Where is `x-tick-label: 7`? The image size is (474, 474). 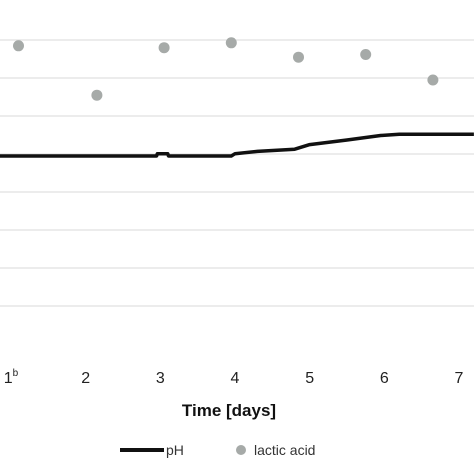 x-tick-label: 7 is located at coordinates (459, 378).